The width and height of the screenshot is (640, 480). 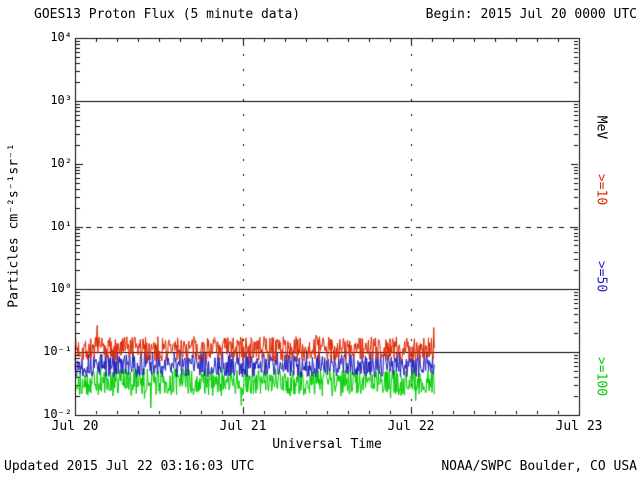 What do you see at coordinates (601, 276) in the screenshot?
I see `series-label-protons-gte-50MeV: >=50` at bounding box center [601, 276].